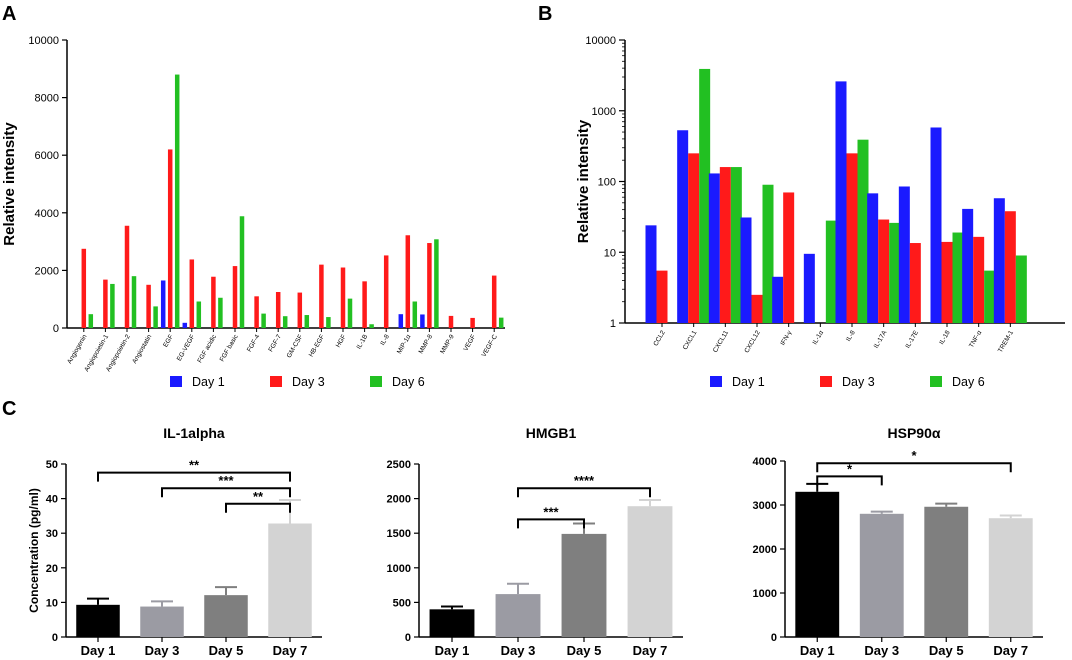  I want to click on chart-title: HSP90α, so click(914, 433).